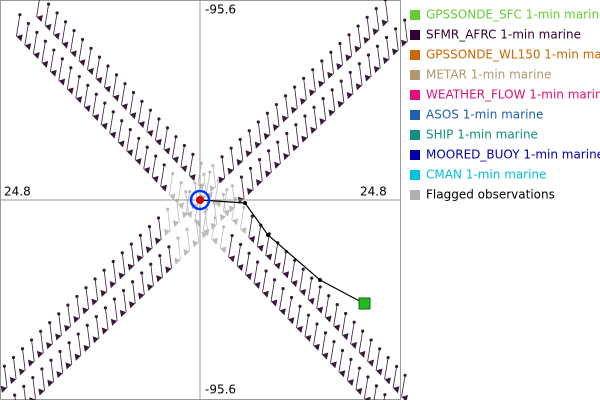 Image resolution: width=600 pixels, height=404 pixels. I want to click on left-label: 24.8, so click(17, 192).